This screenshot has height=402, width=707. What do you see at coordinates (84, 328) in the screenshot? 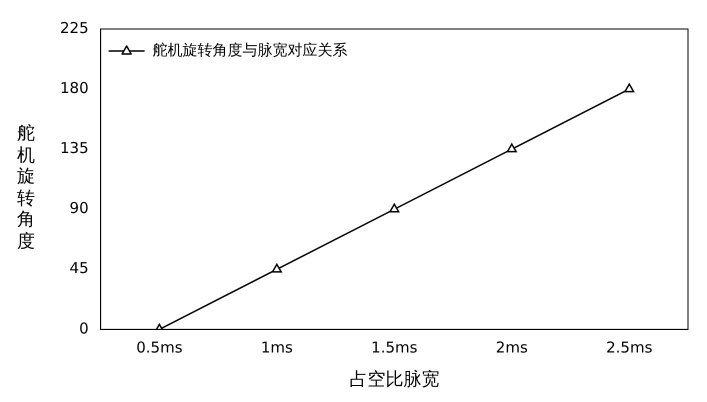
I see `y-tick-label: 0` at bounding box center [84, 328].